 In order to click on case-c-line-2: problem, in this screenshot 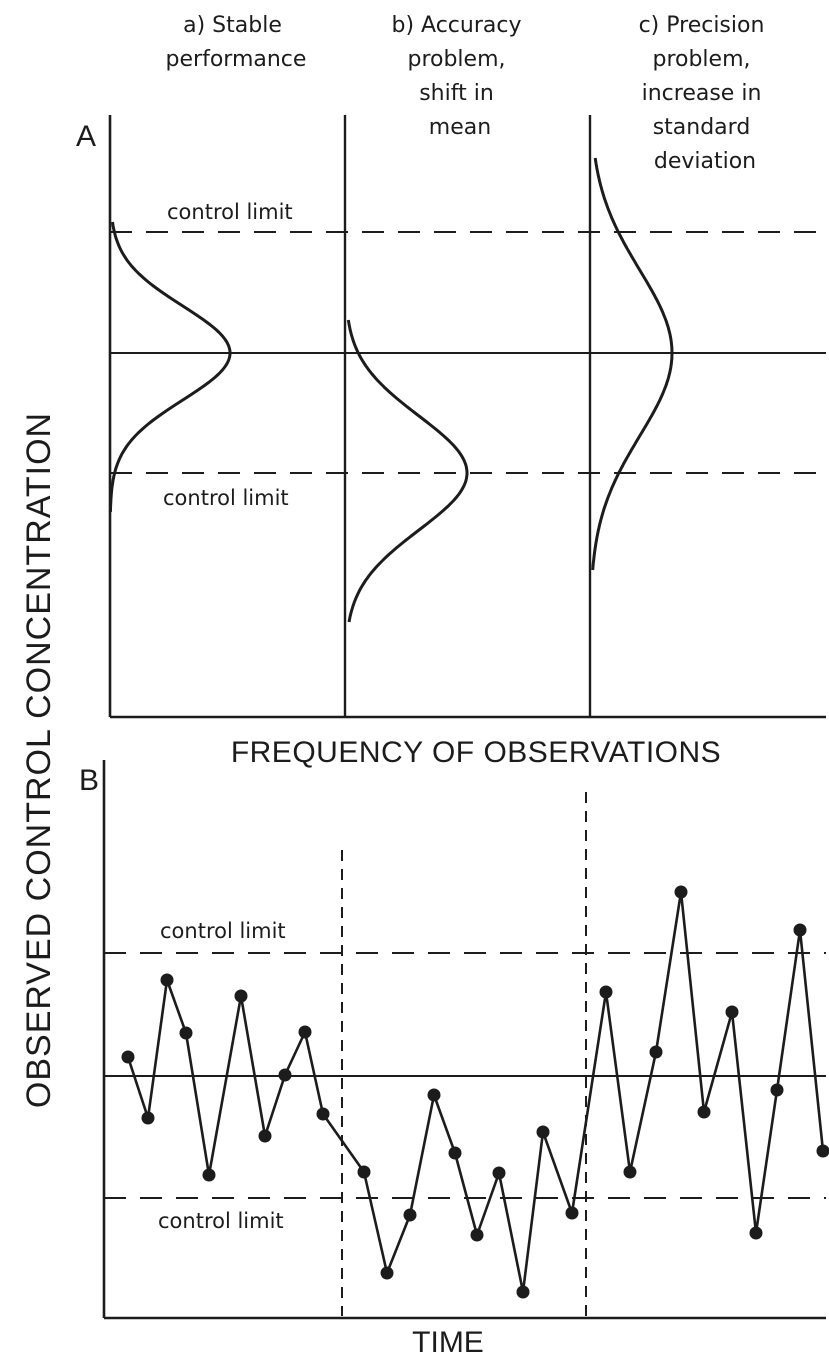, I will do `click(701, 59)`.